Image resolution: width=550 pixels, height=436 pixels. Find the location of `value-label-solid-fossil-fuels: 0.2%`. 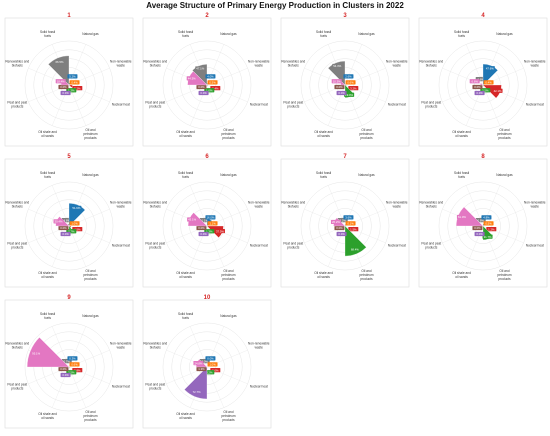

value-label-solid-fossil-fuels: 0.2% is located at coordinates (343, 220).